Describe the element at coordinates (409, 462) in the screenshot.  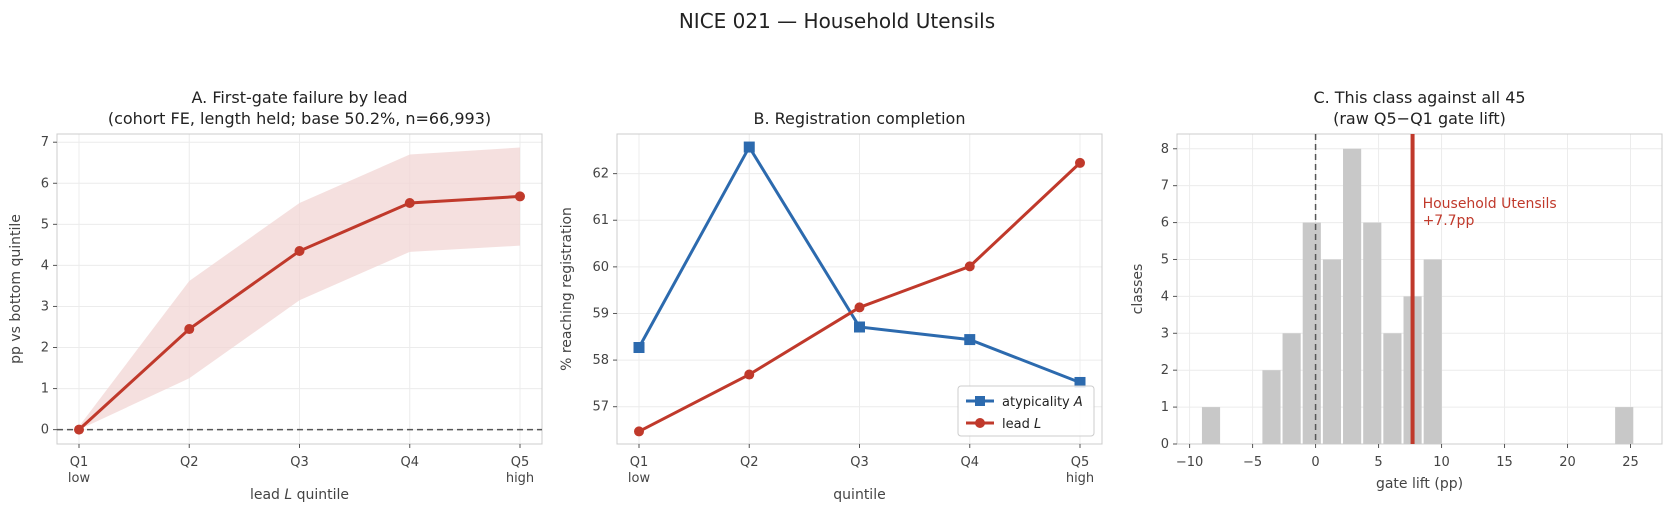
I see `panel-a-xtick-label: Q4` at that location.